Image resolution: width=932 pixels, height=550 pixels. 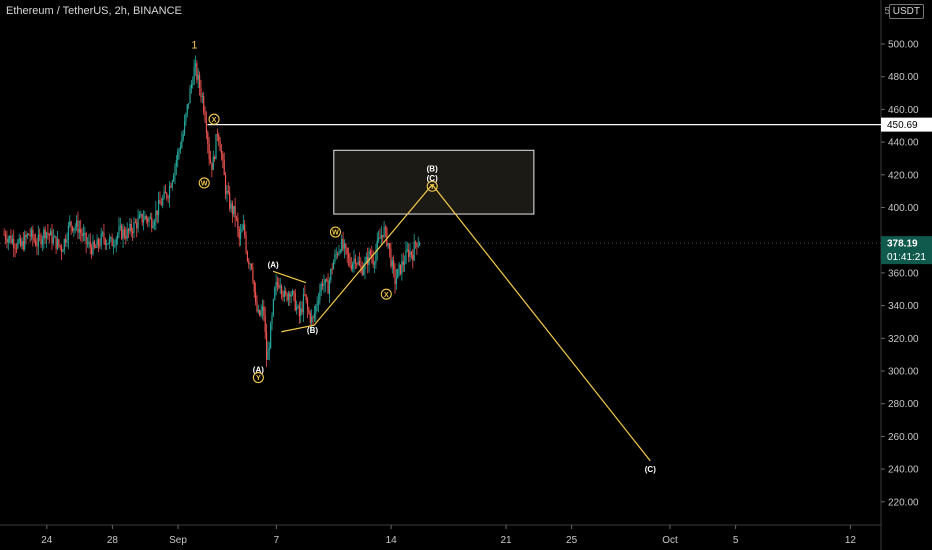 I want to click on last-price-label: 378.19, so click(x=902, y=244).